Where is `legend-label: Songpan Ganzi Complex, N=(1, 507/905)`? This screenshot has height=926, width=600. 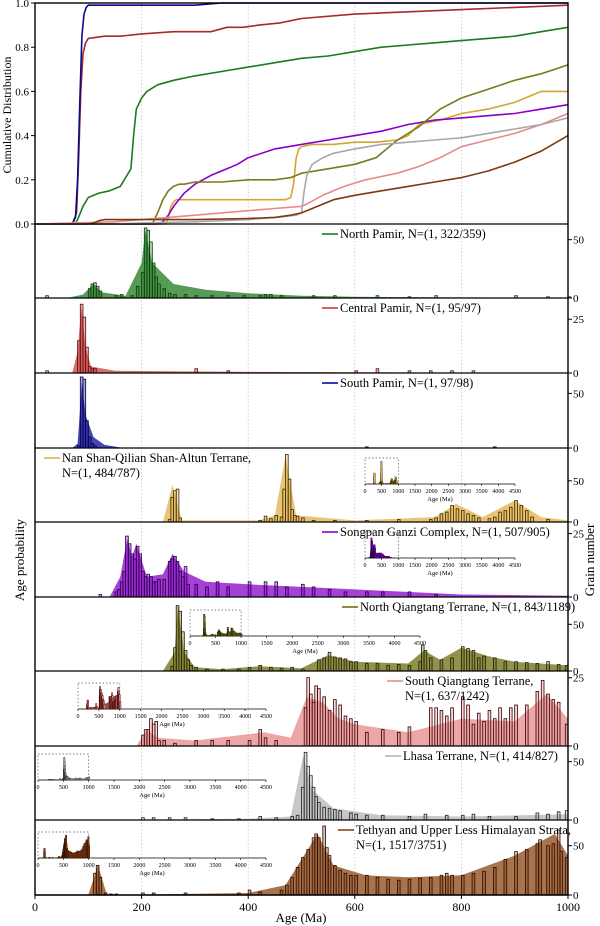
legend-label: Songpan Ganzi Complex, N=(1, 507/905) is located at coordinates (445, 532).